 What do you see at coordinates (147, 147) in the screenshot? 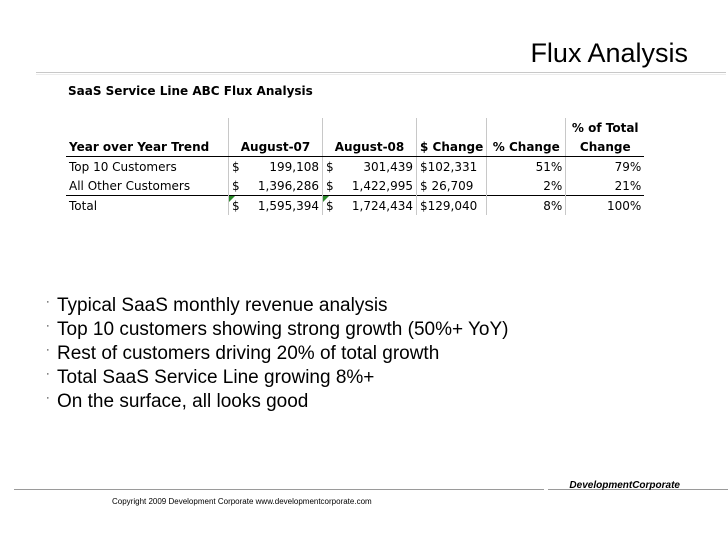
I see `header-cell-trend: Year over Year Trend` at bounding box center [147, 147].